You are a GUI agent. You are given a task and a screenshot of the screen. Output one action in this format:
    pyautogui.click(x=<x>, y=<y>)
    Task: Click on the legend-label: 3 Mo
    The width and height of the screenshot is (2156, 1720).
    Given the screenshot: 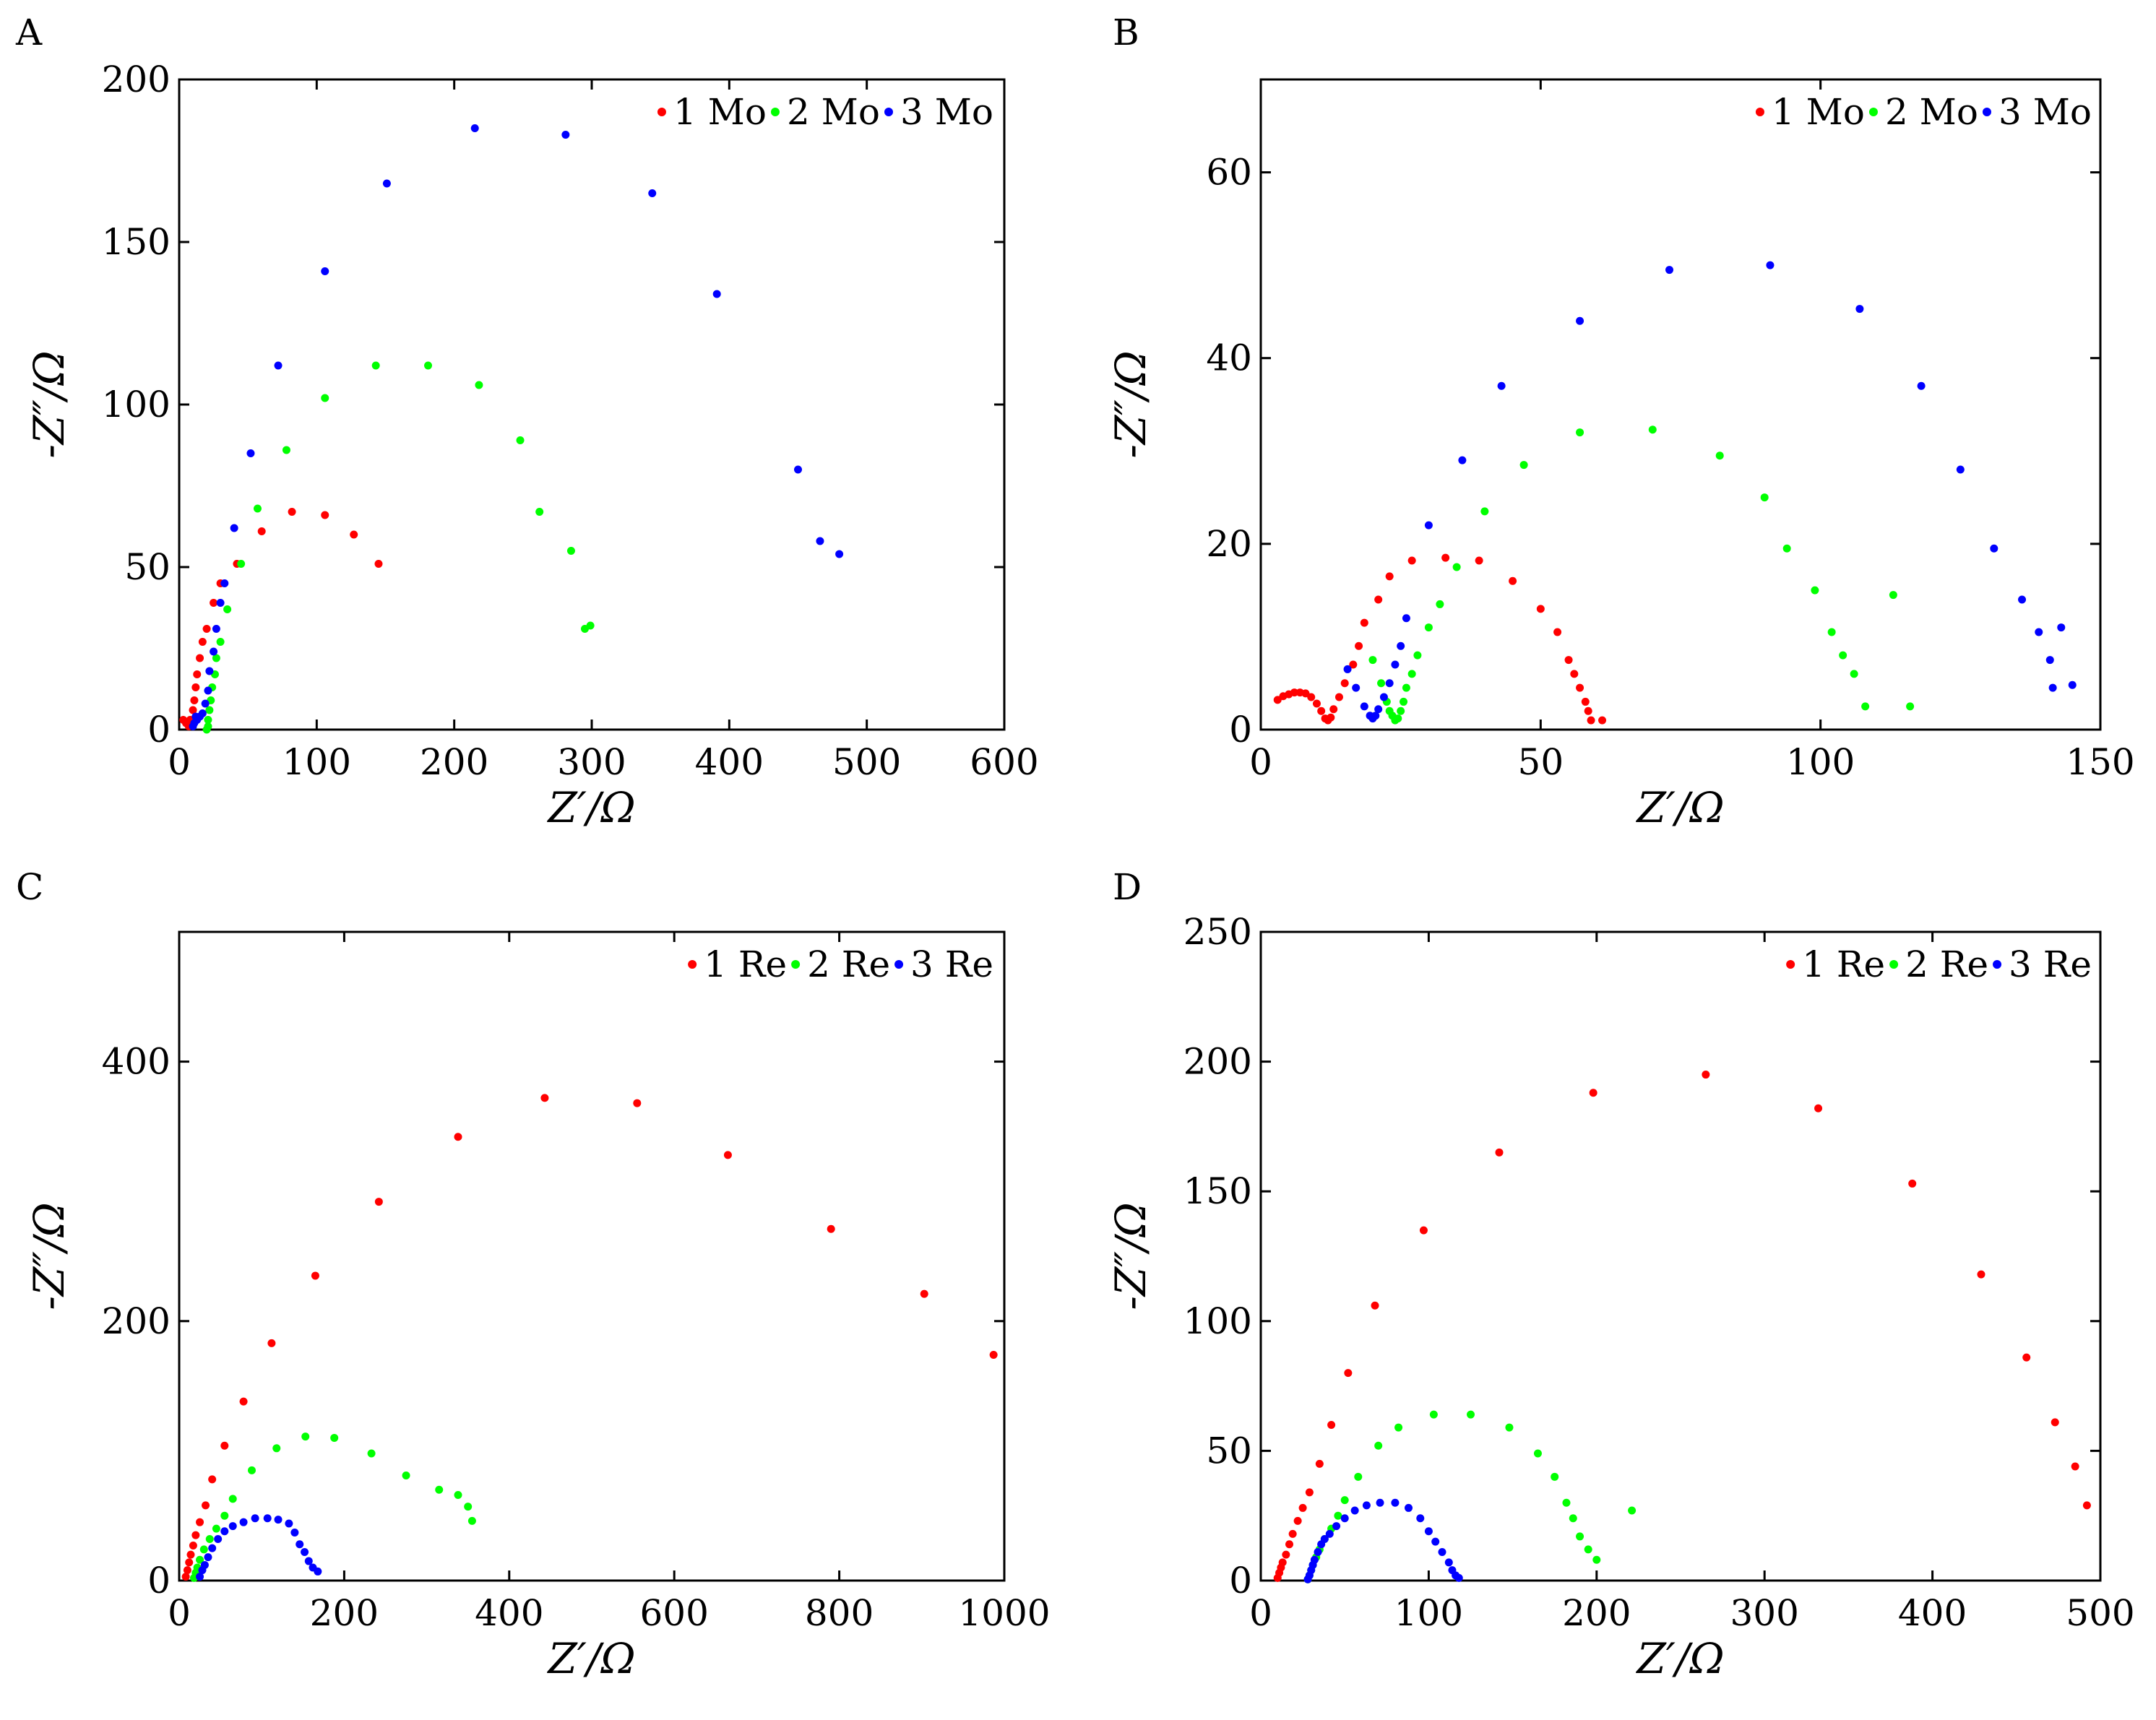 What is the action you would take?
    pyautogui.click(x=2045, y=112)
    